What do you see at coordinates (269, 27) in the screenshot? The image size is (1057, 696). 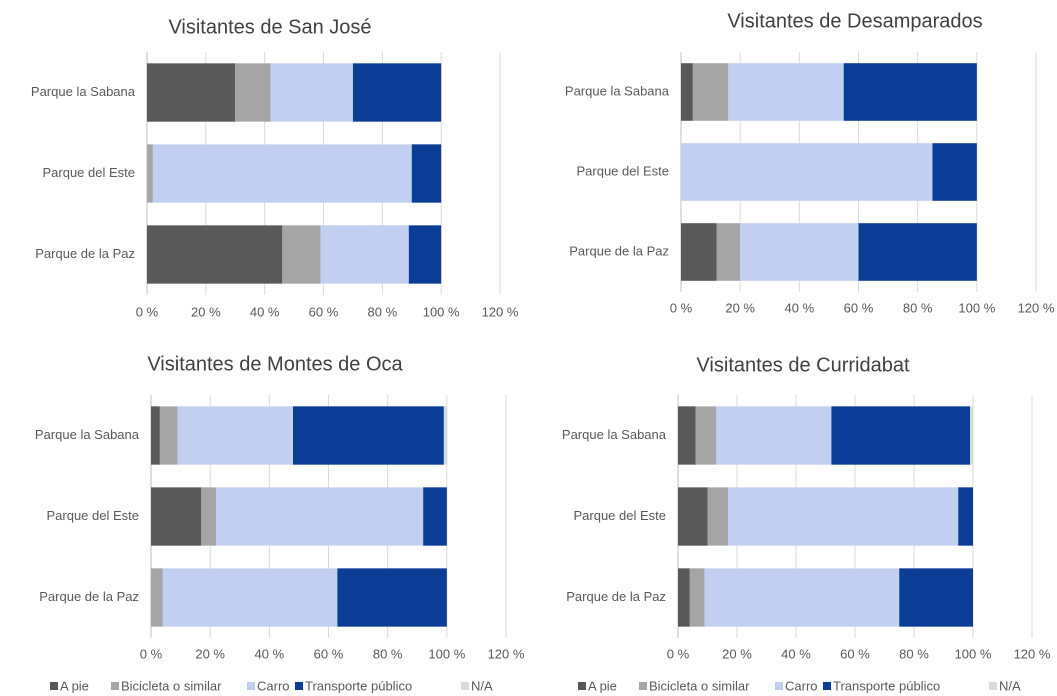 I see `chart-title: Visitantes de San José` at bounding box center [269, 27].